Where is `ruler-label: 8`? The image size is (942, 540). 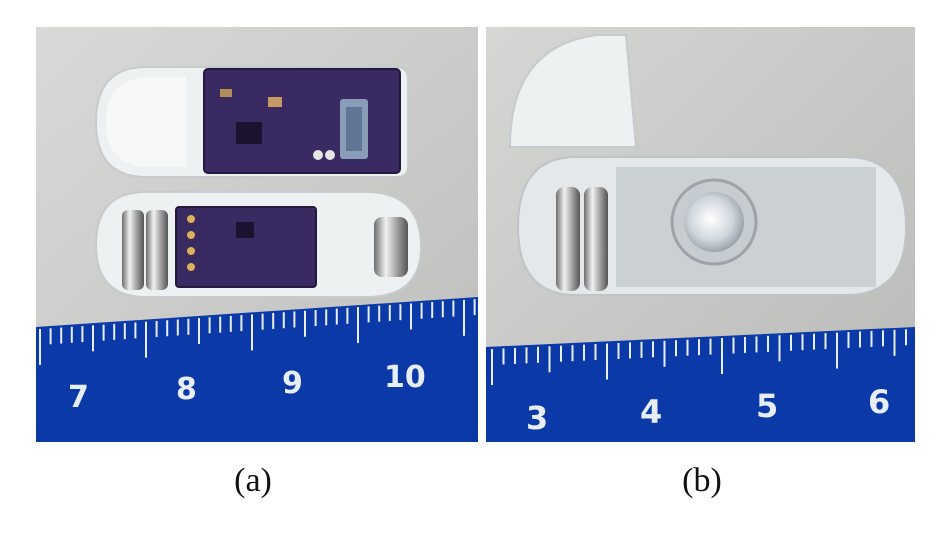
ruler-label: 8 is located at coordinates (186, 389).